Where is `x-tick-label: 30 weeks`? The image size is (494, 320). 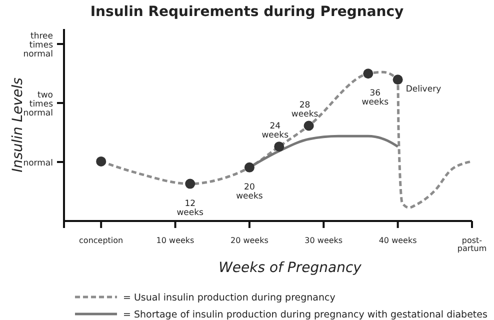 x-tick-label: 30 weeks is located at coordinates (323, 240).